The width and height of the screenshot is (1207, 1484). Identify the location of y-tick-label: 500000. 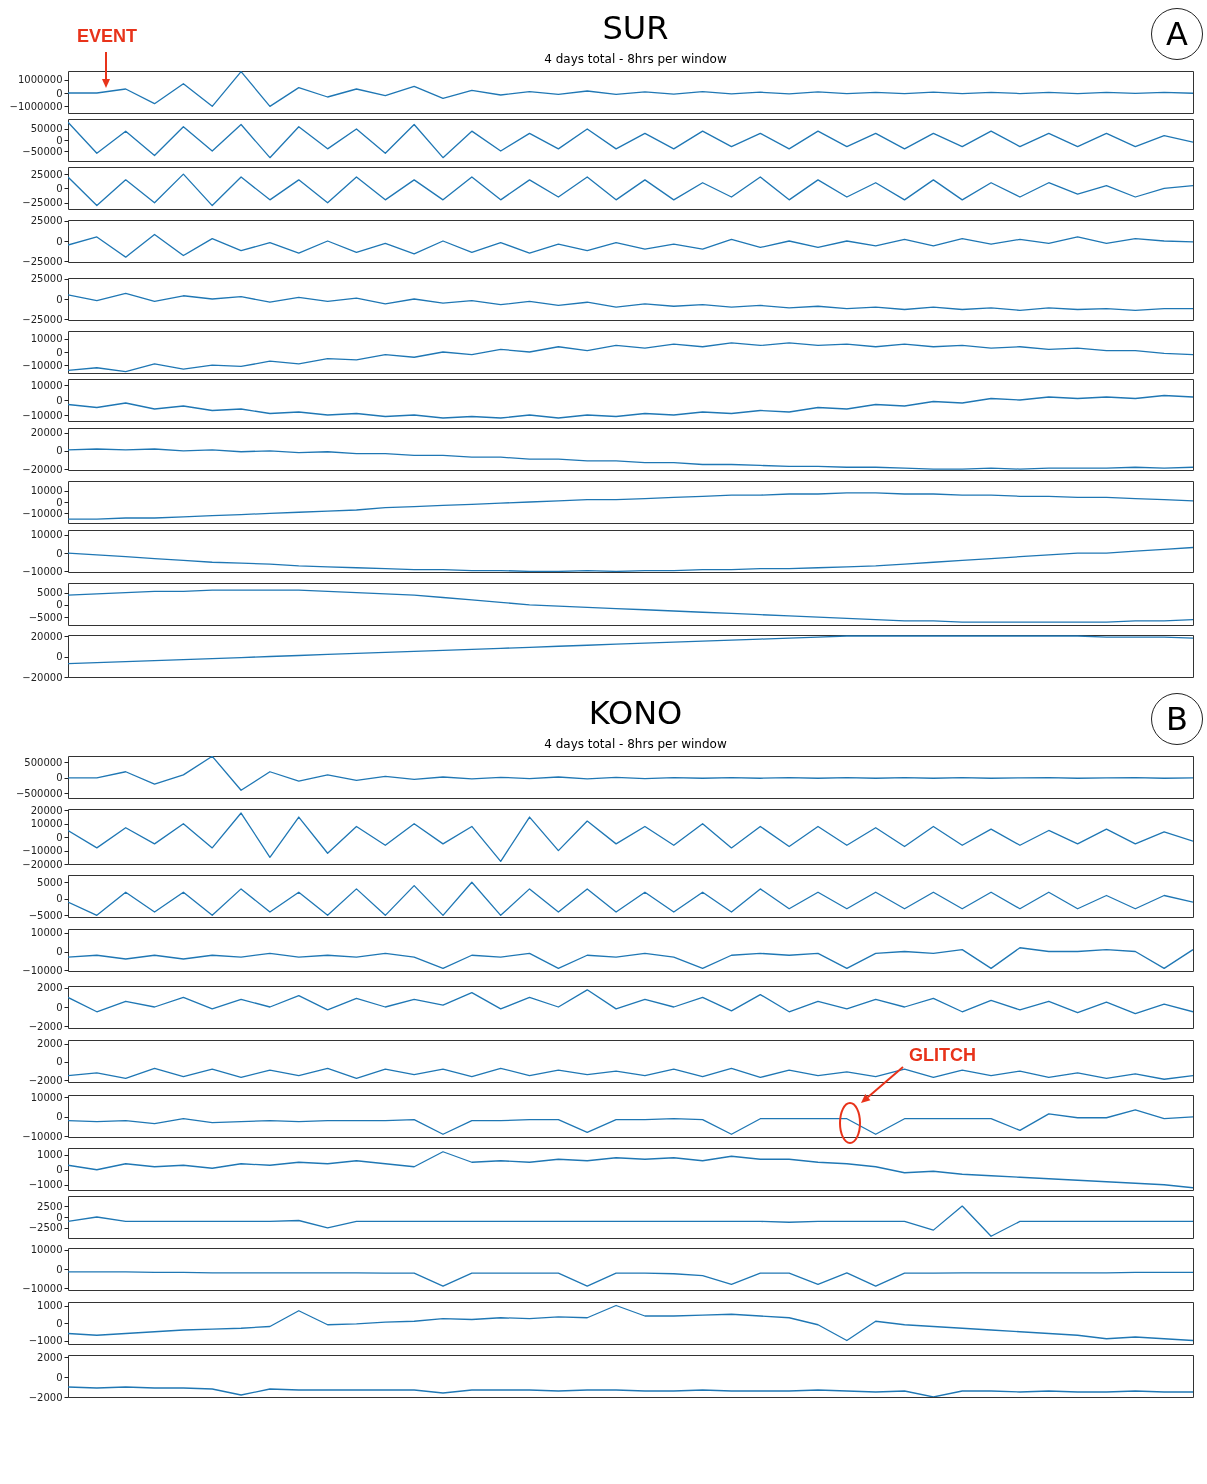
(43, 762).